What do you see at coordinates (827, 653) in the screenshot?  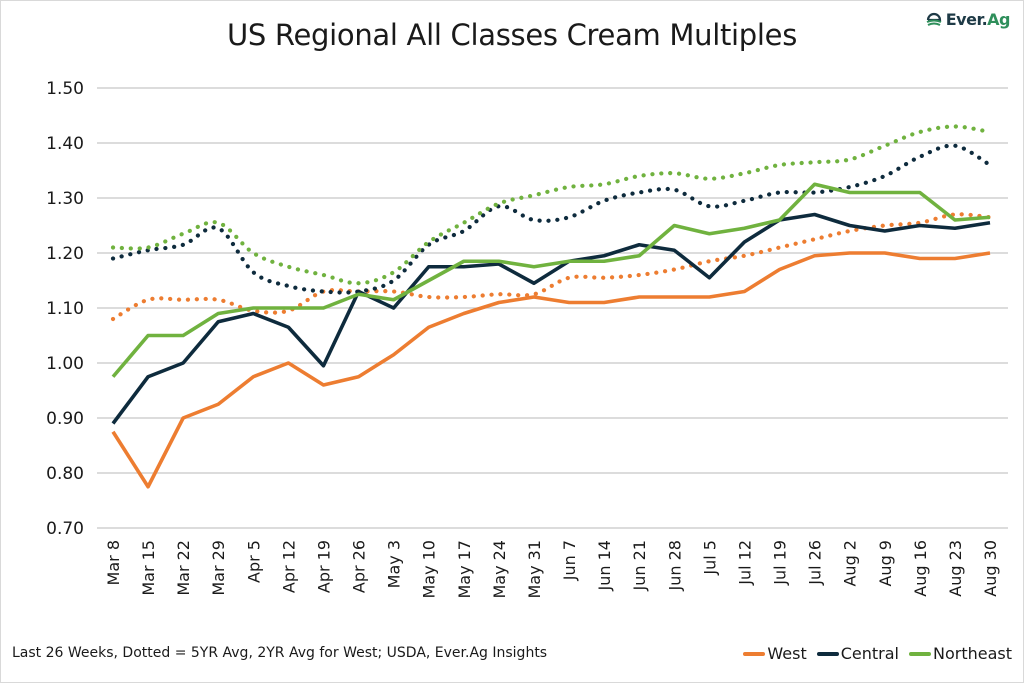 I see `legend-swatch-central` at bounding box center [827, 653].